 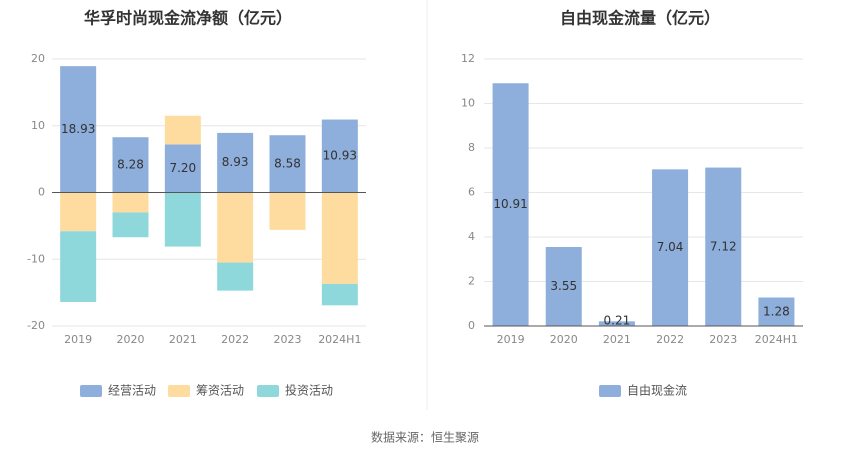 I want to click on right-y-tick-label: 0, so click(x=471, y=325).